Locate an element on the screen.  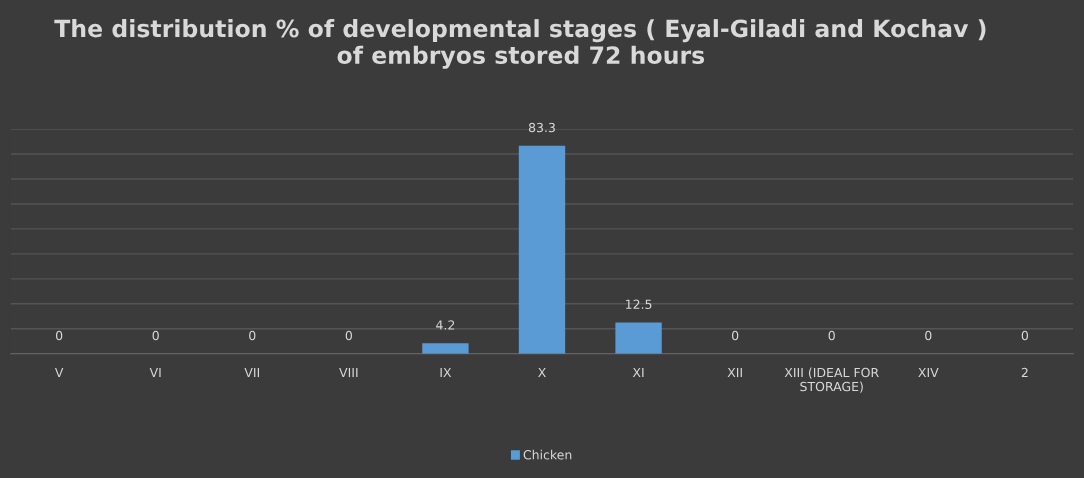
x-tick-label: IX is located at coordinates (446, 372).